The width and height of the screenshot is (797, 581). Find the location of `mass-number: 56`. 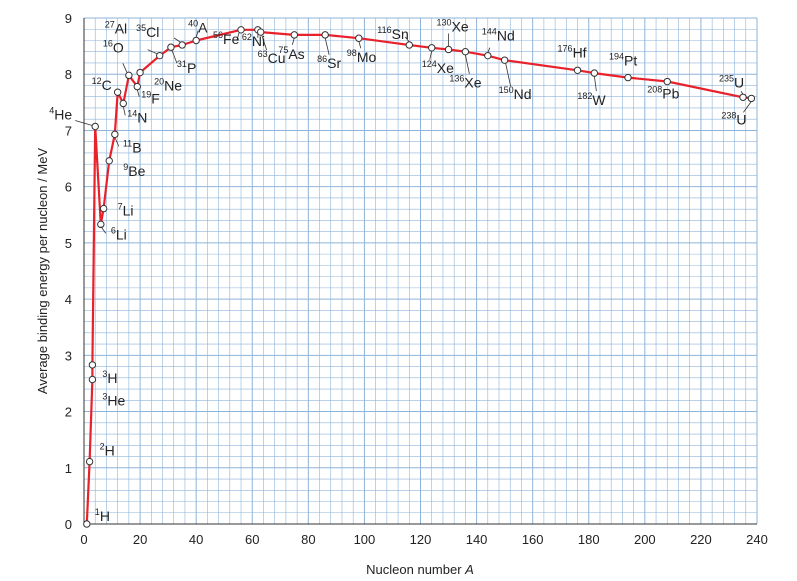

mass-number: 56 is located at coordinates (218, 35).